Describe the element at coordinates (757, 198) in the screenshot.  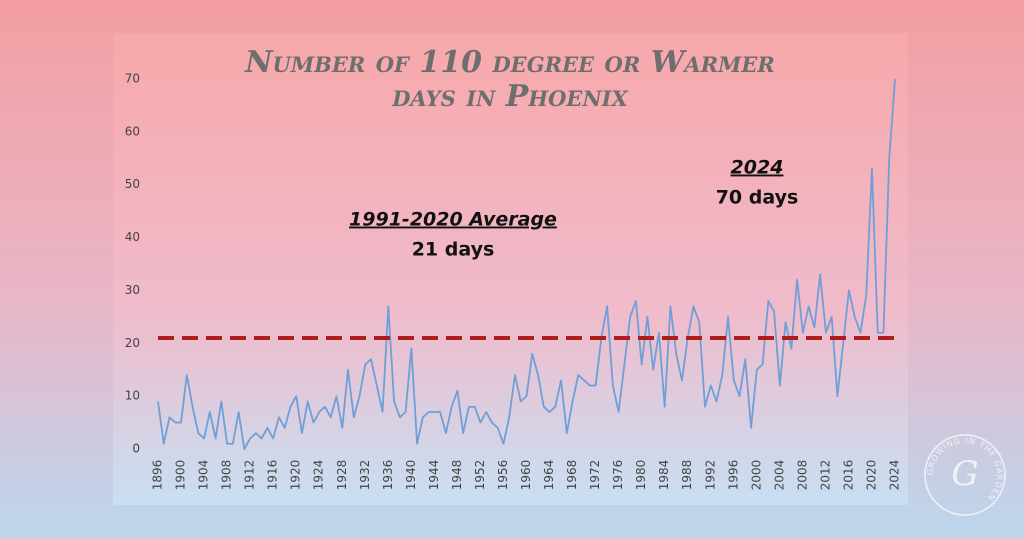
I see `annotation-text: 70 days` at that location.